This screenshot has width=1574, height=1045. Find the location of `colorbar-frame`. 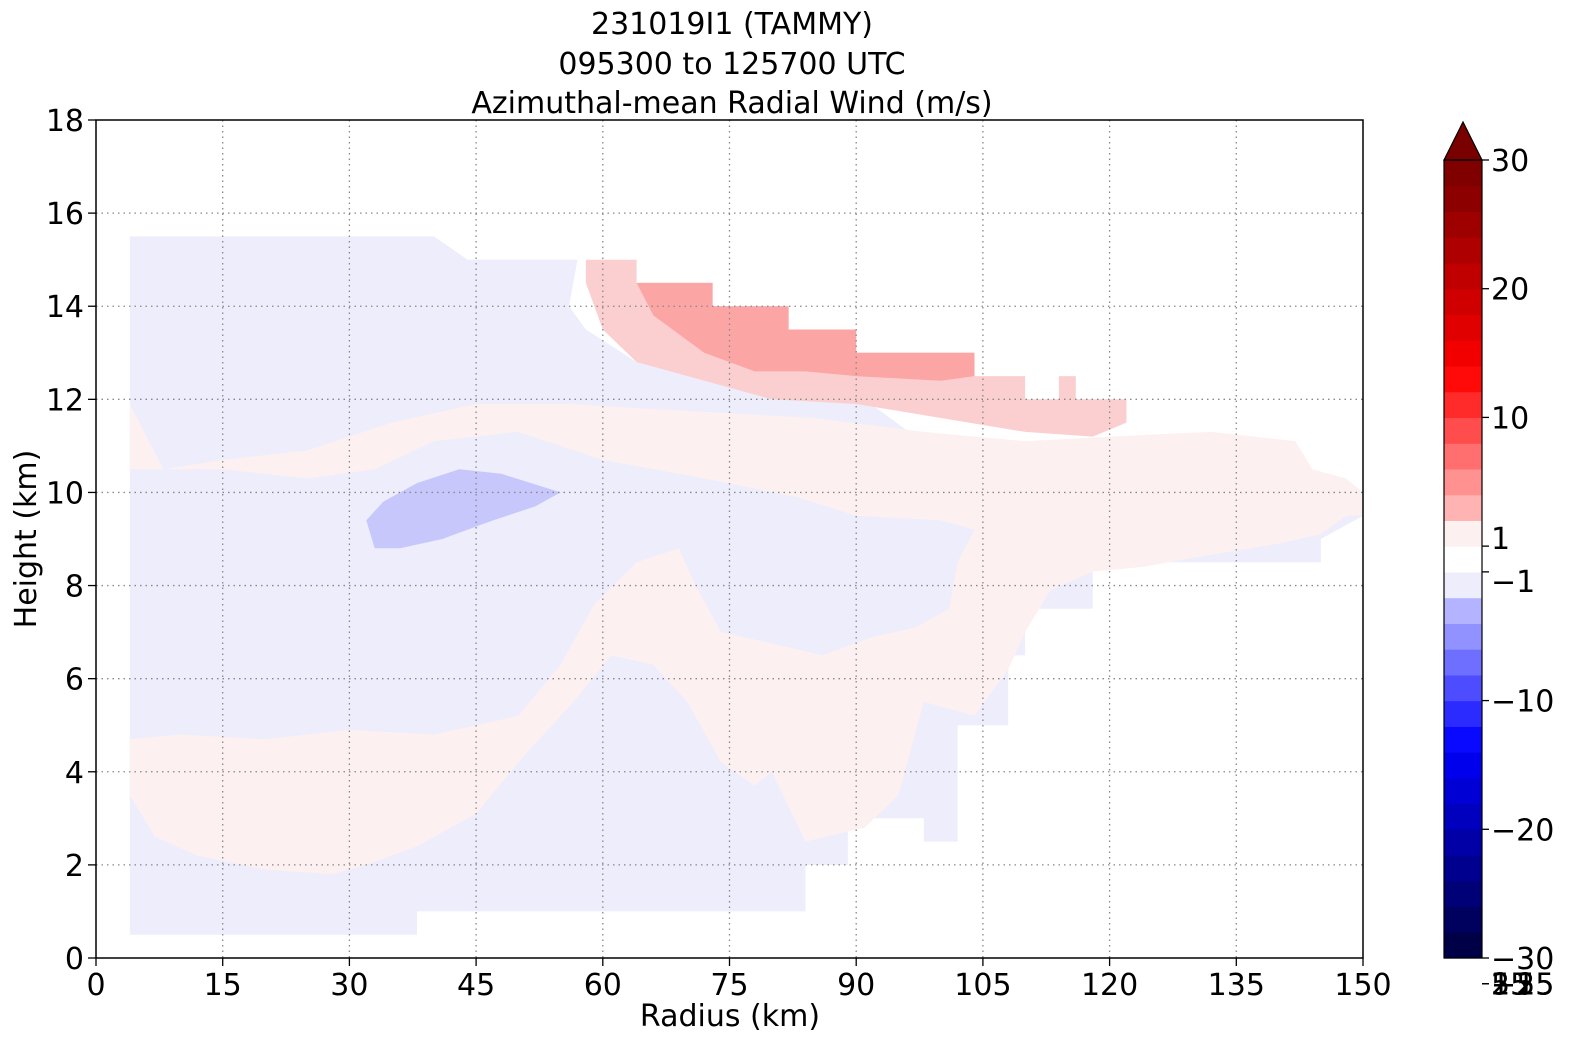

colorbar-frame is located at coordinates (1463, 559).